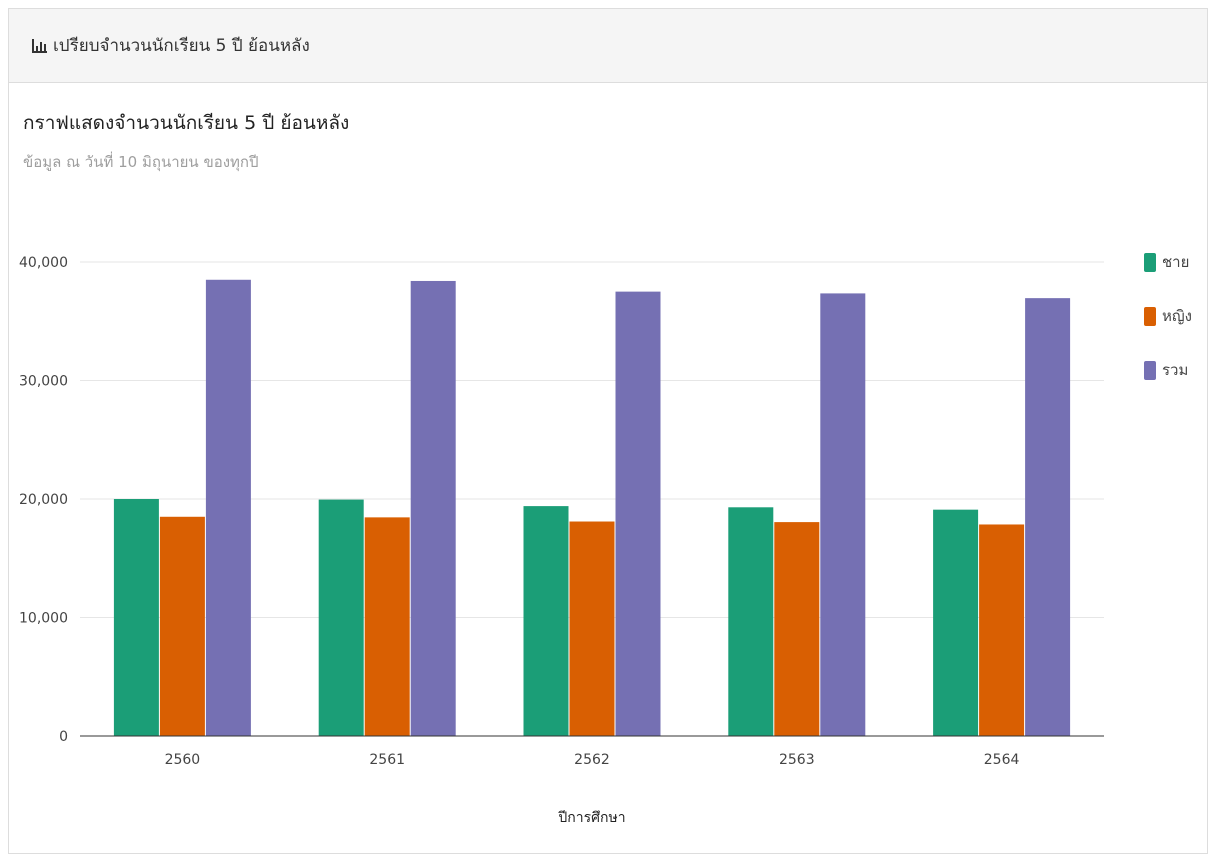  I want to click on legend-item-male: ชาย, so click(1168, 262).